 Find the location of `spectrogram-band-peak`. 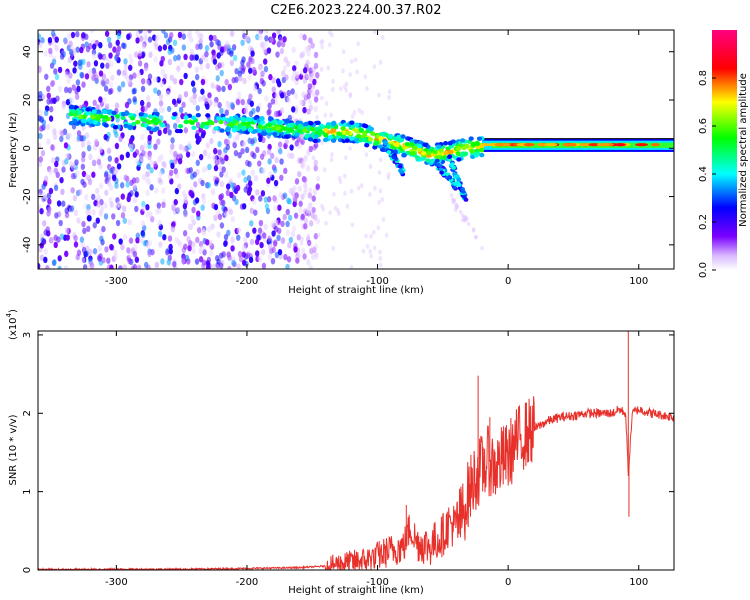

spectrogram-band-peak is located at coordinates (486, 145).